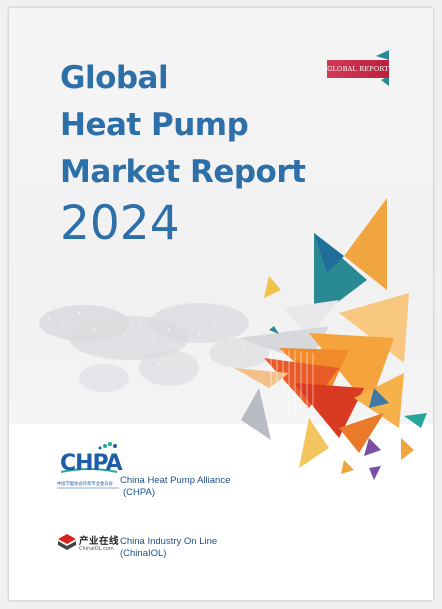 This screenshot has width=442, height=609. I want to click on global-report-badge: GLOBAL REPORT, so click(358, 69).